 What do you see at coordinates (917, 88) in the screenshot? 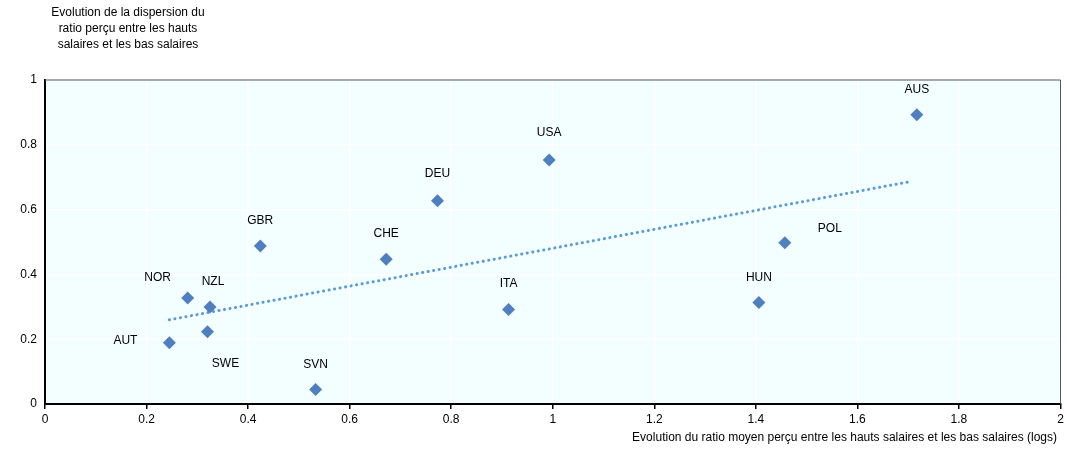
I see `annotation: AUS` at bounding box center [917, 88].